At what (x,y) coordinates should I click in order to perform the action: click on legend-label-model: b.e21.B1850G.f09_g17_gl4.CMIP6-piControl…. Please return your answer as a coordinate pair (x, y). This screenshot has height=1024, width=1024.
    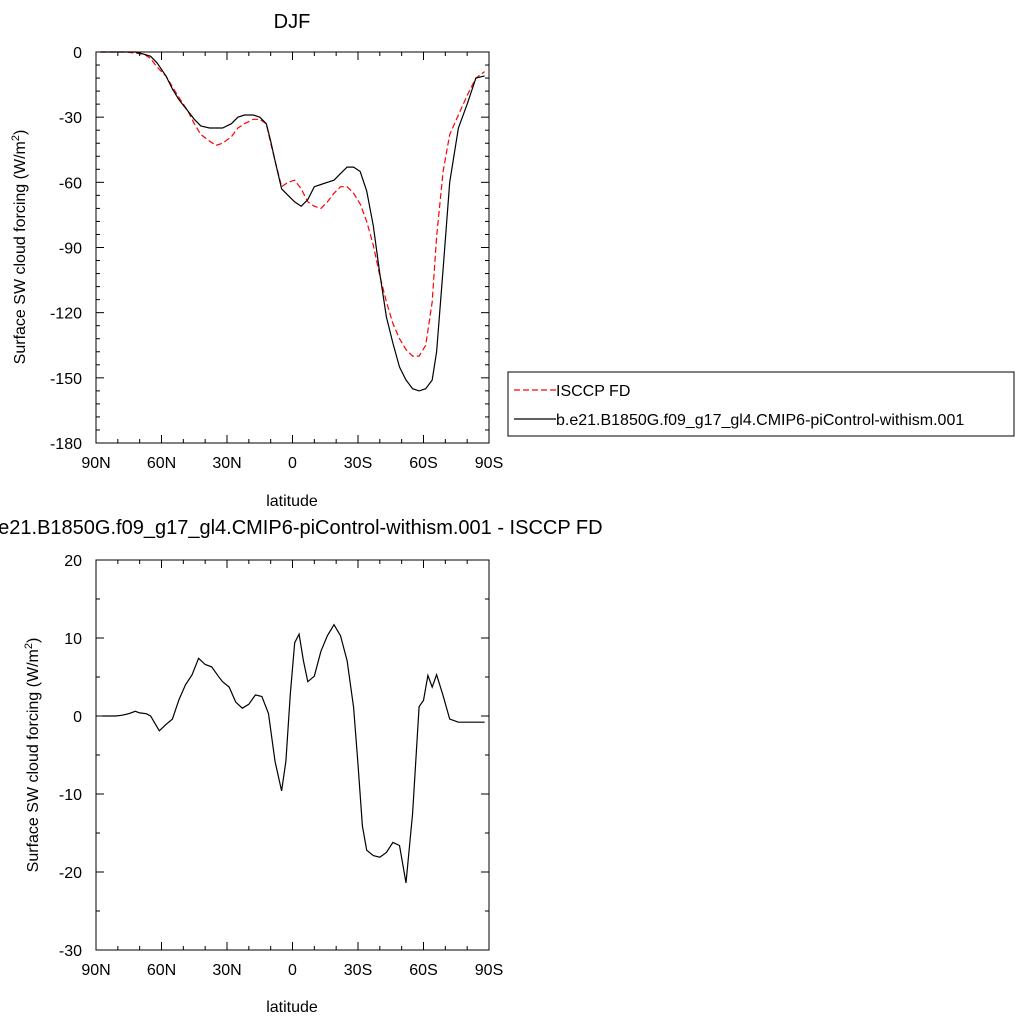
    Looking at the image, I should click on (760, 420).